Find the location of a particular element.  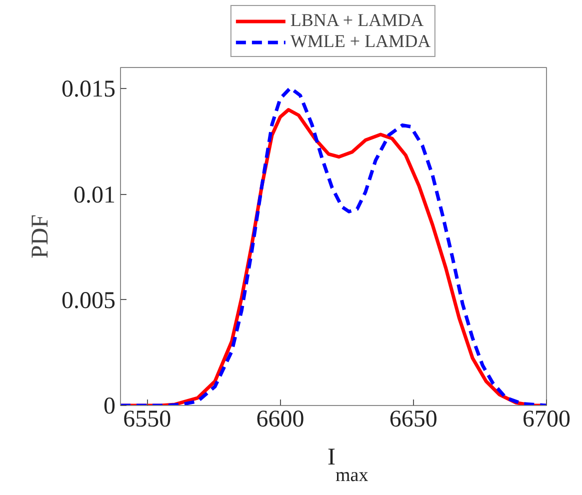

x-tick-label: 6600 is located at coordinates (280, 419).